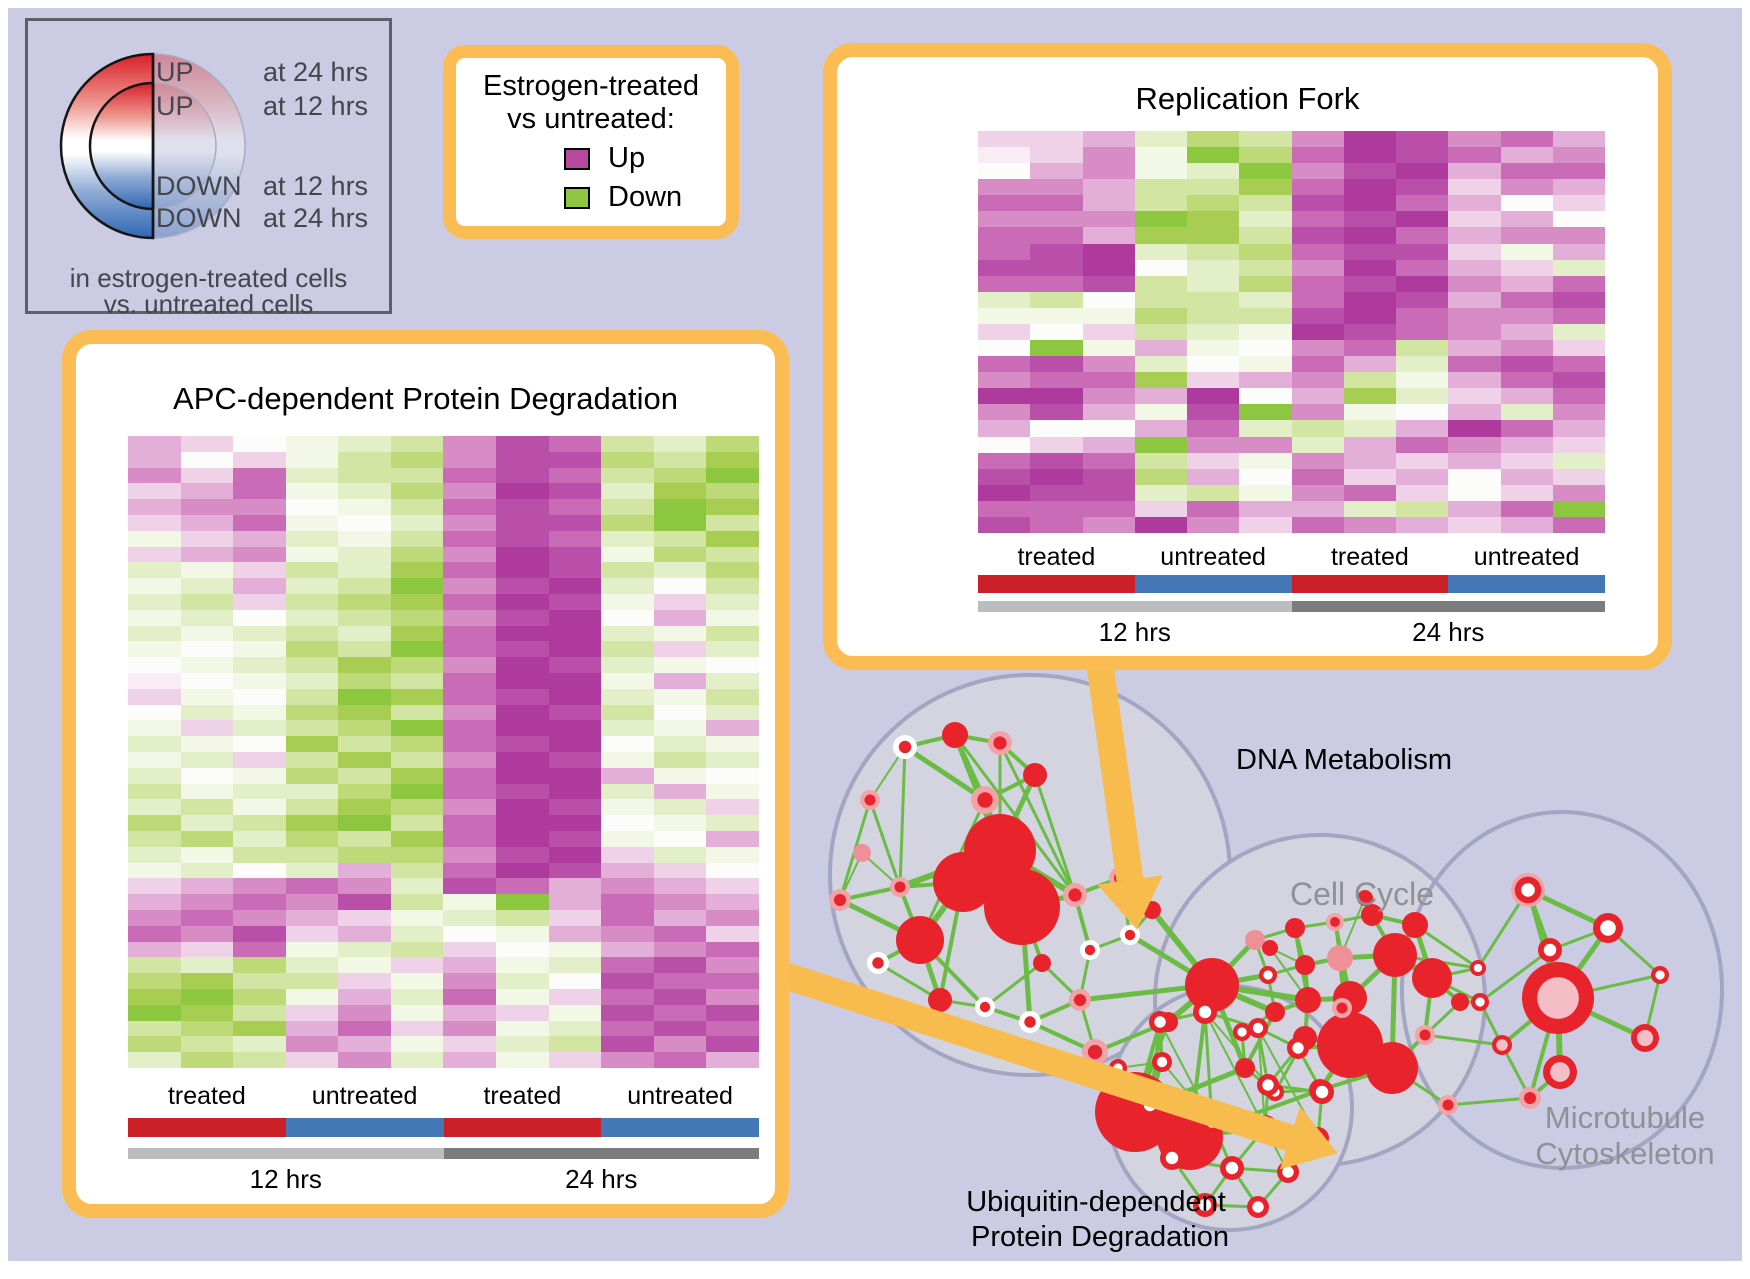 The image size is (1750, 1279). Describe the element at coordinates (316, 218) in the screenshot. I see `legend-down-24-time: at 24 hrs` at that location.